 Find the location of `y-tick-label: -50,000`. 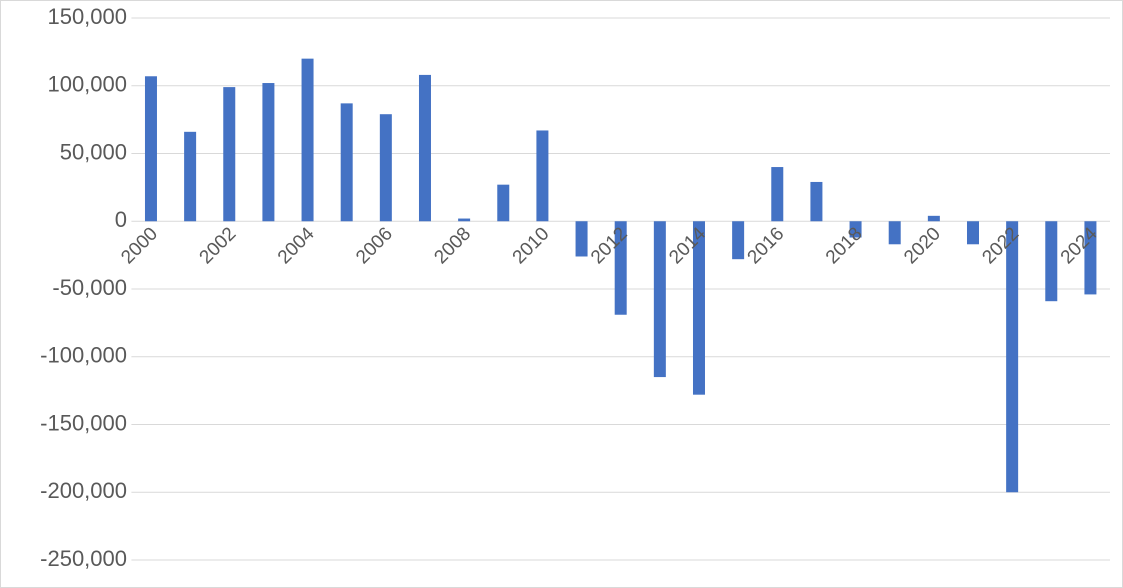

y-tick-label: -50,000 is located at coordinates (89, 287).